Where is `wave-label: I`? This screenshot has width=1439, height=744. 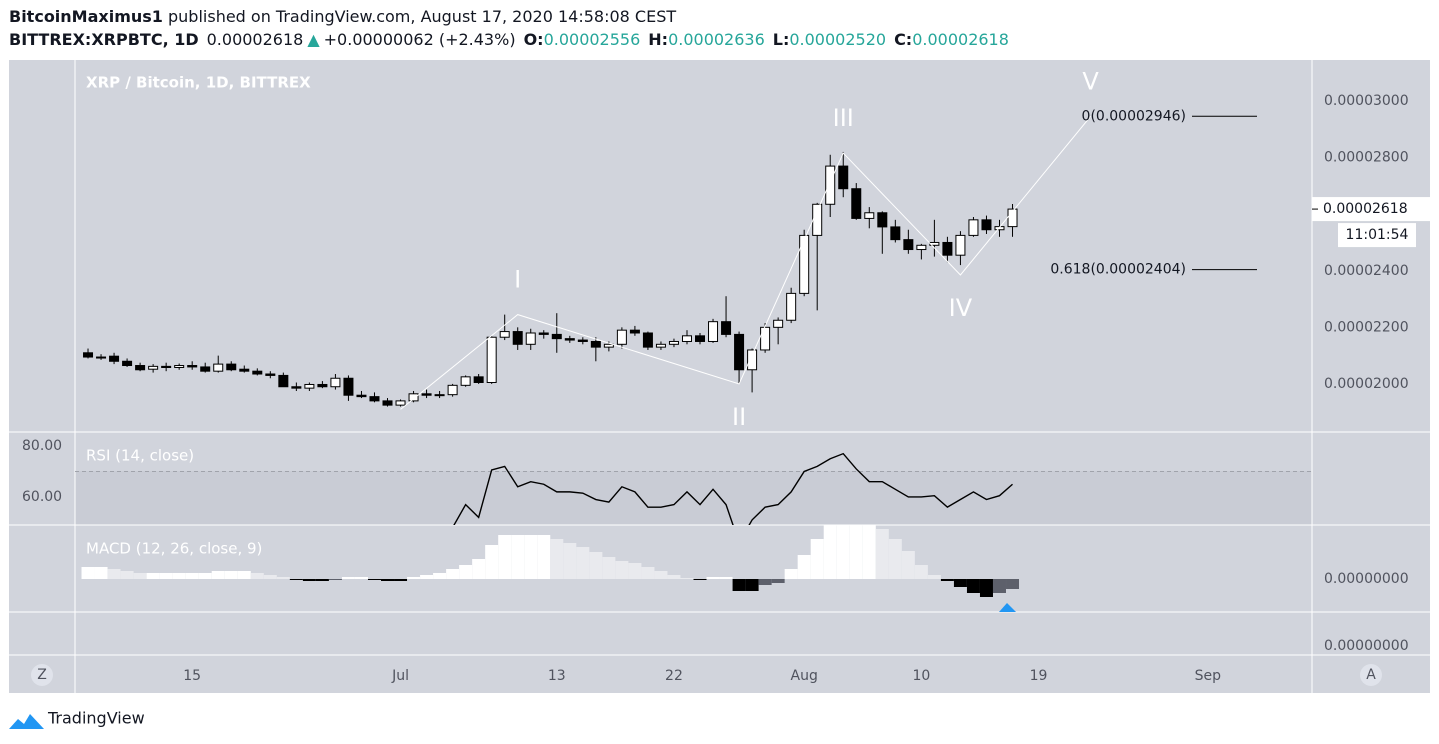
wave-label: I is located at coordinates (517, 280).